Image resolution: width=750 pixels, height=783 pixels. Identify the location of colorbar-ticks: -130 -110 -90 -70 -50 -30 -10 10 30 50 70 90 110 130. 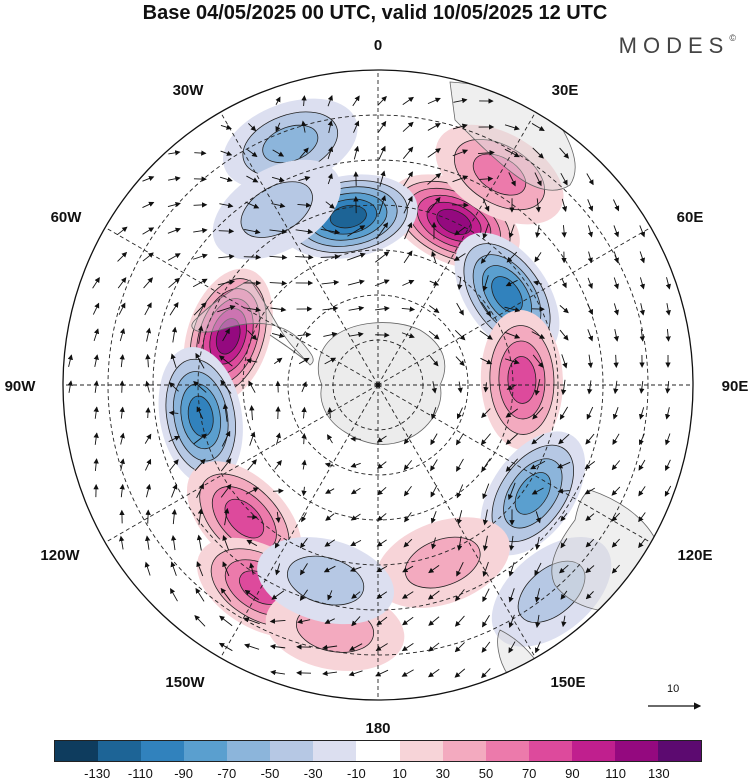
(375, 774).